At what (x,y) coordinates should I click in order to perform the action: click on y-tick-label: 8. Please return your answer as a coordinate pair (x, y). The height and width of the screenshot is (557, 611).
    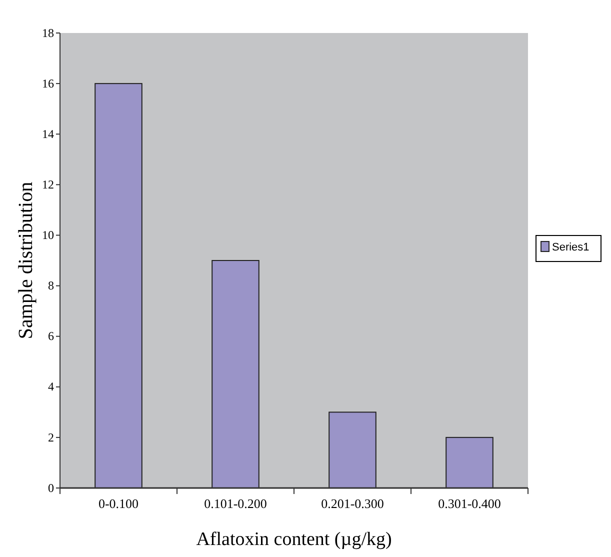
    Looking at the image, I should click on (51, 285).